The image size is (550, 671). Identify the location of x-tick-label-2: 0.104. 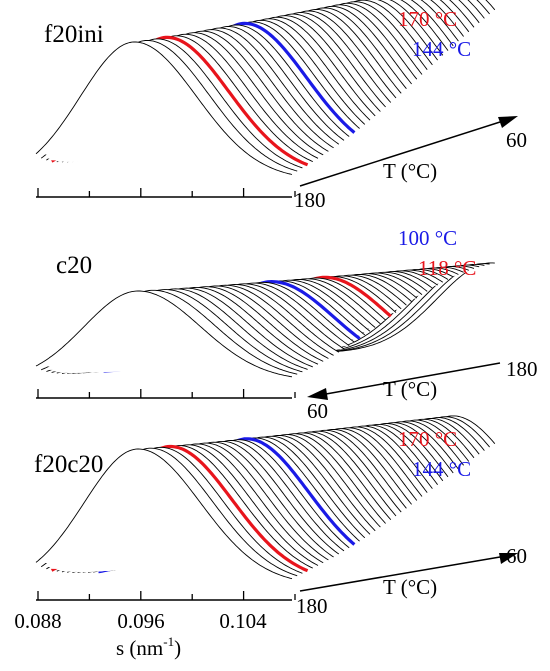
(243, 621).